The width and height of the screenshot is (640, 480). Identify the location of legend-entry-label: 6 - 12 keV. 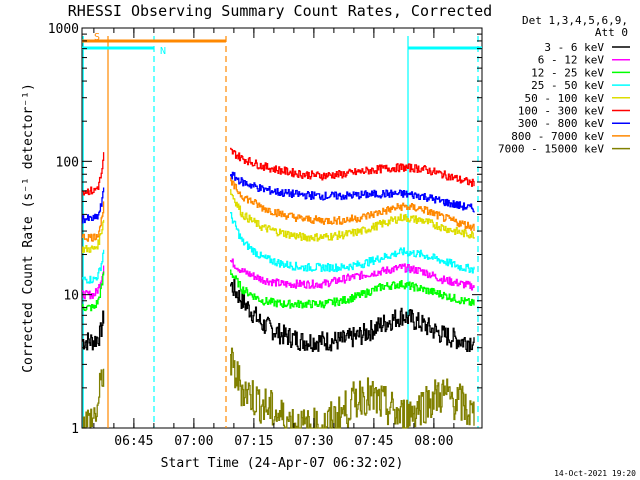
(571, 60).